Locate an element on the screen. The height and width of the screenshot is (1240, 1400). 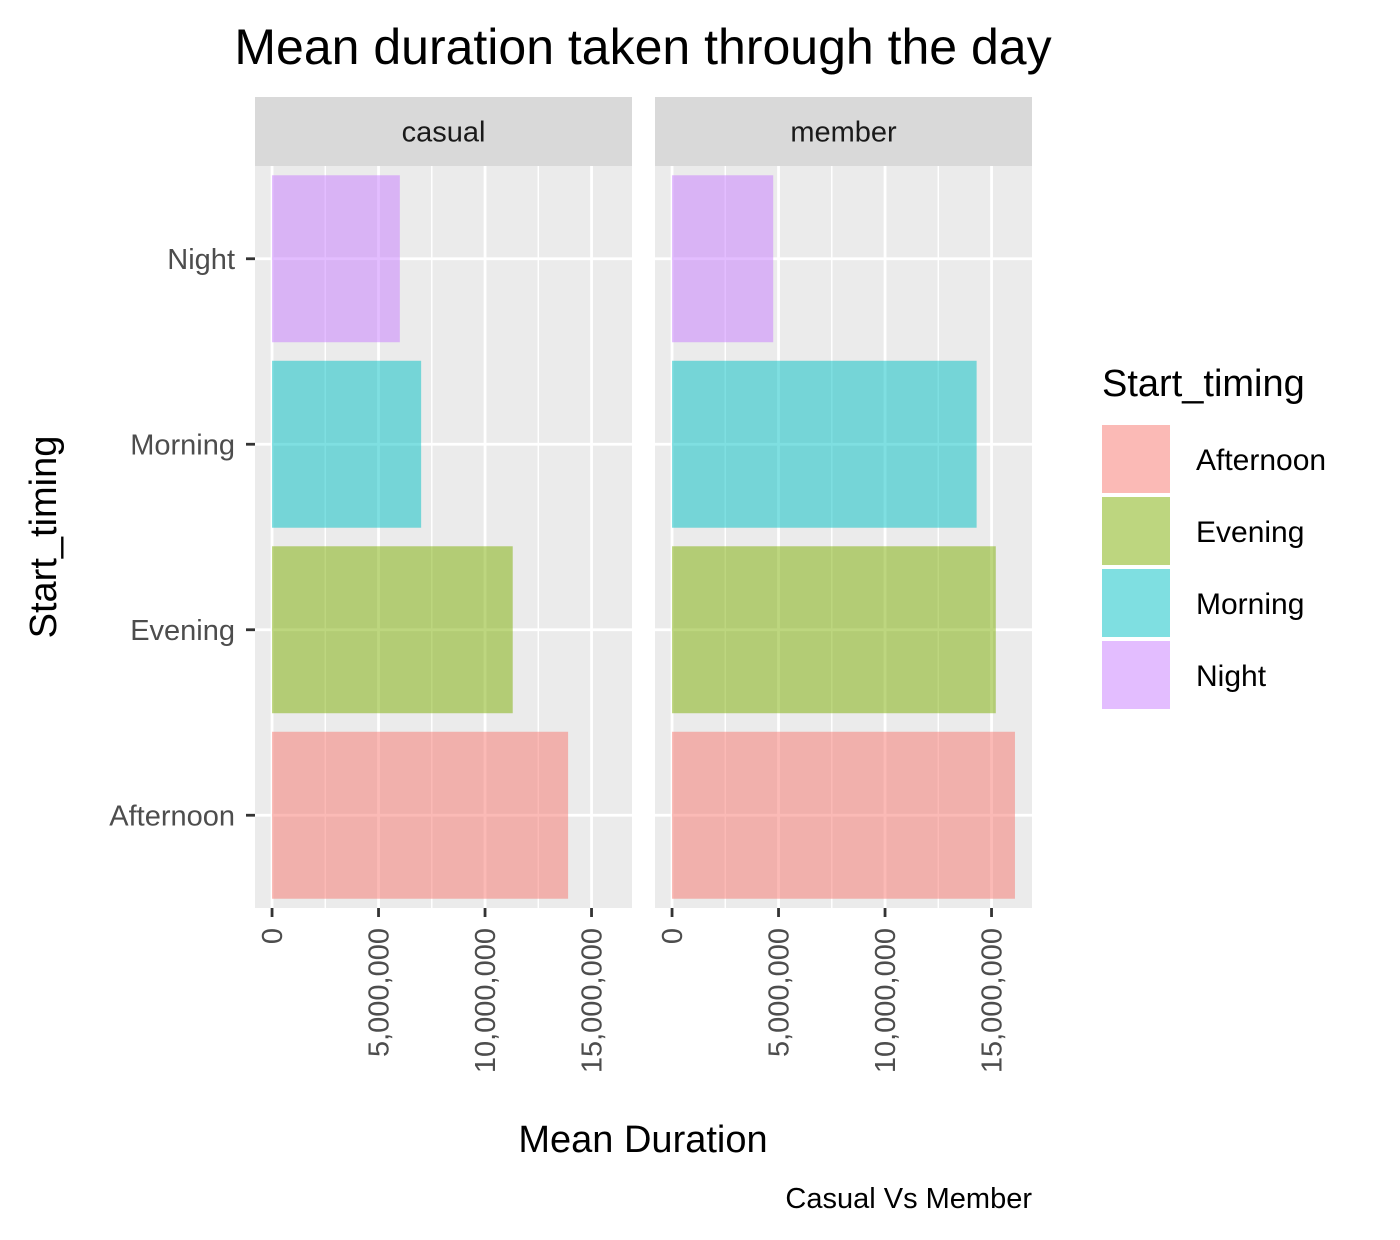
legend-label: Night is located at coordinates (1231, 676).